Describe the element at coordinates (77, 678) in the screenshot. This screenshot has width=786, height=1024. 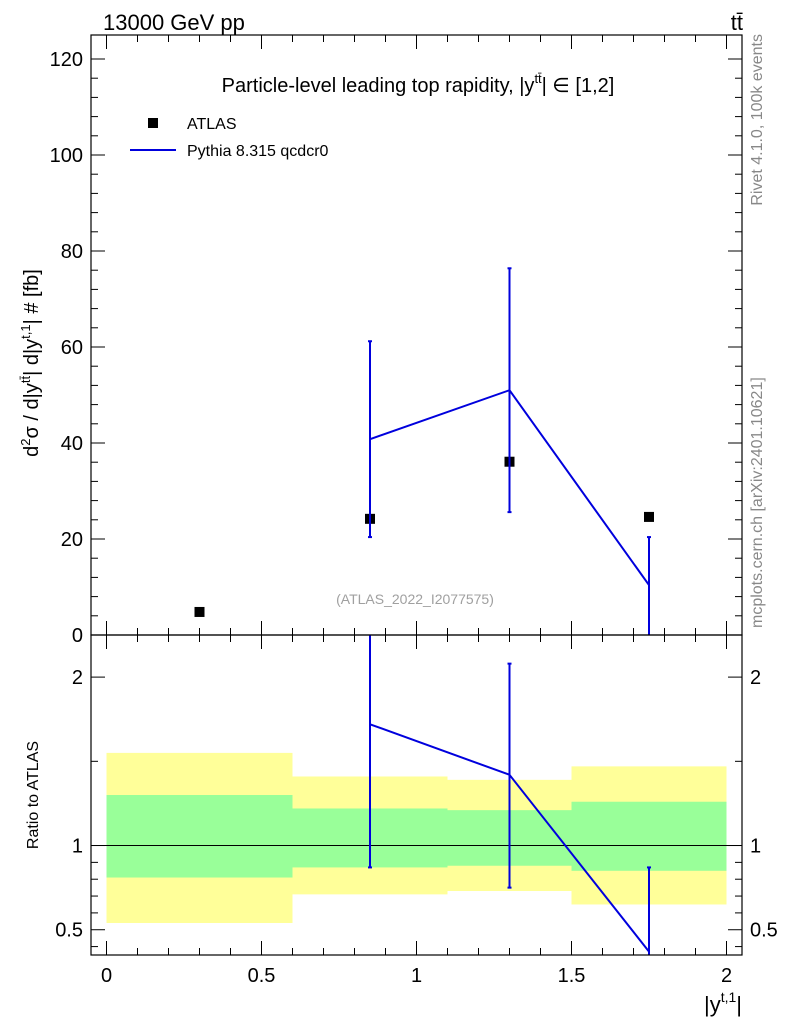
I see `ratio-y-tick-label: 2` at that location.